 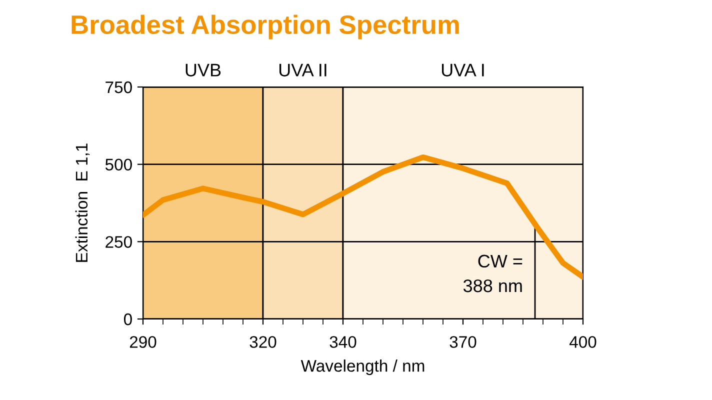 I want to click on band-label: UVA II, so click(x=302, y=70).